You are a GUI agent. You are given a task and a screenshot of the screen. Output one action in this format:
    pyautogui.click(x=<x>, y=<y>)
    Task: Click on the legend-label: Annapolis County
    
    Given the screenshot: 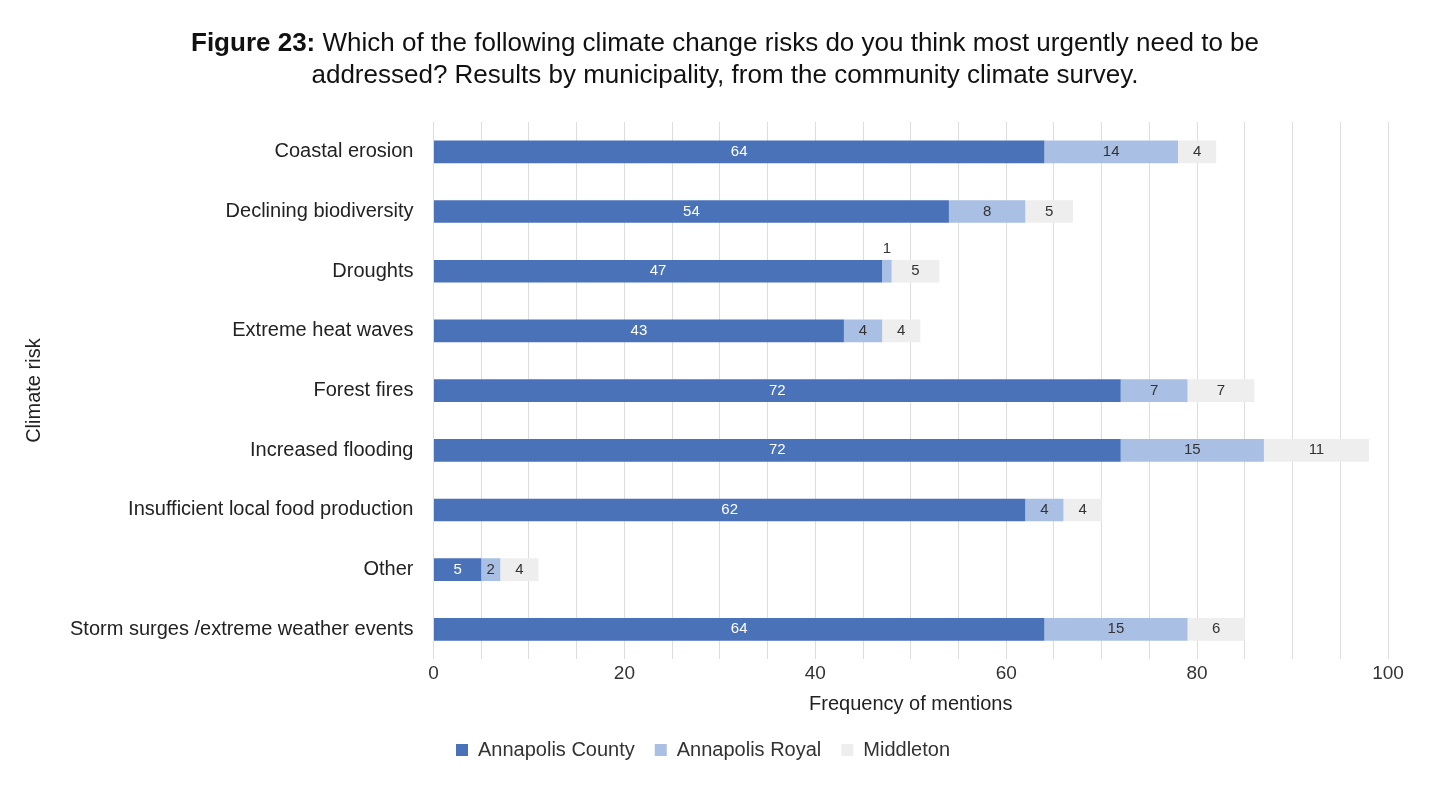 What is the action you would take?
    pyautogui.click(x=556, y=748)
    